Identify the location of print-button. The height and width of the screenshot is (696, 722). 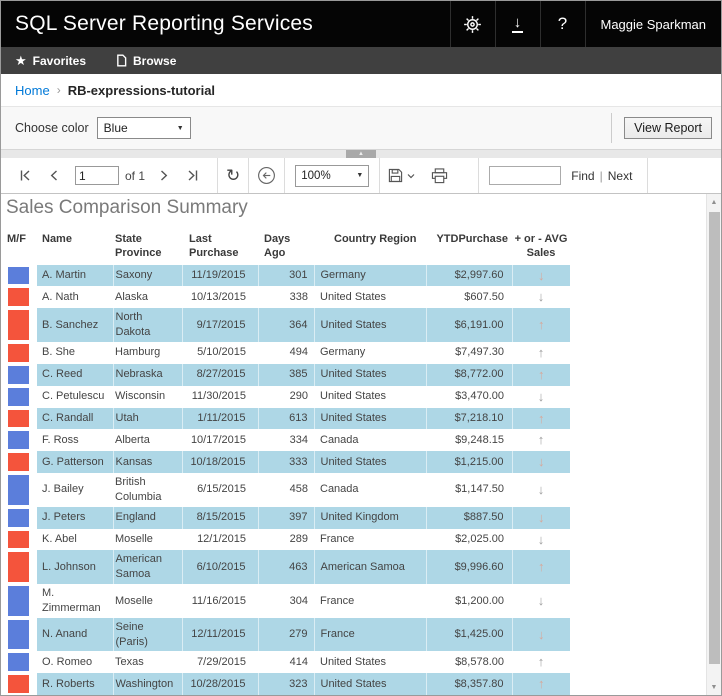
(439, 175).